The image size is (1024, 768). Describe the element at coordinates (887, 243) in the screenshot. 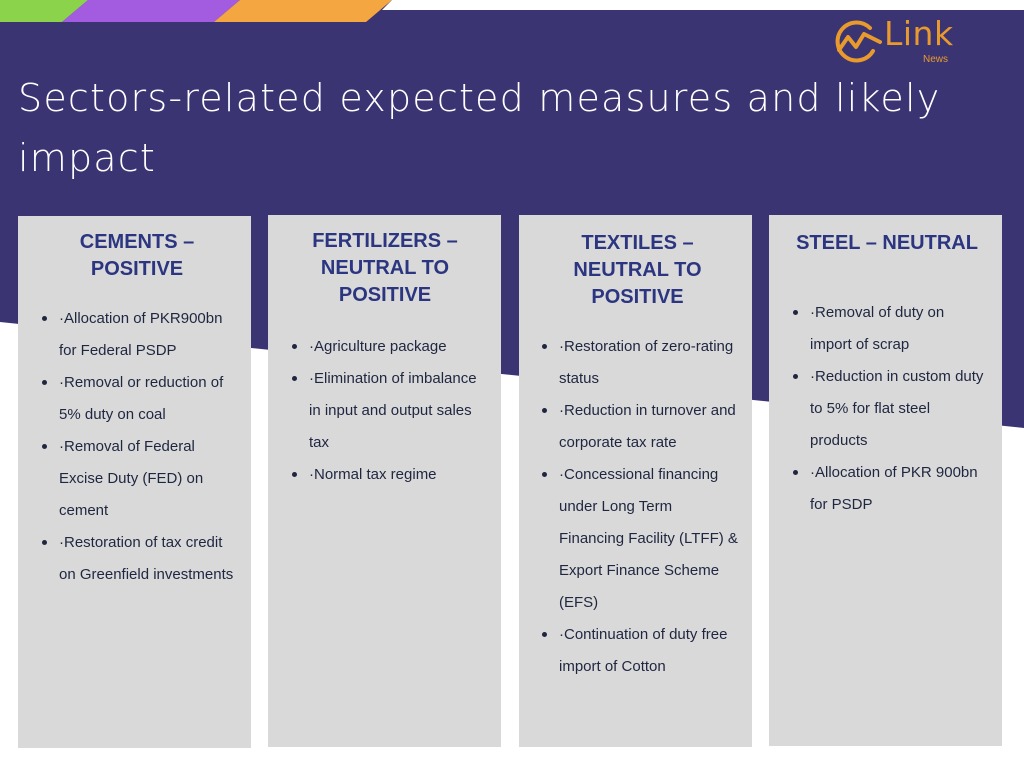

I see `sector-heading: STEEL – NEUTRAL` at that location.